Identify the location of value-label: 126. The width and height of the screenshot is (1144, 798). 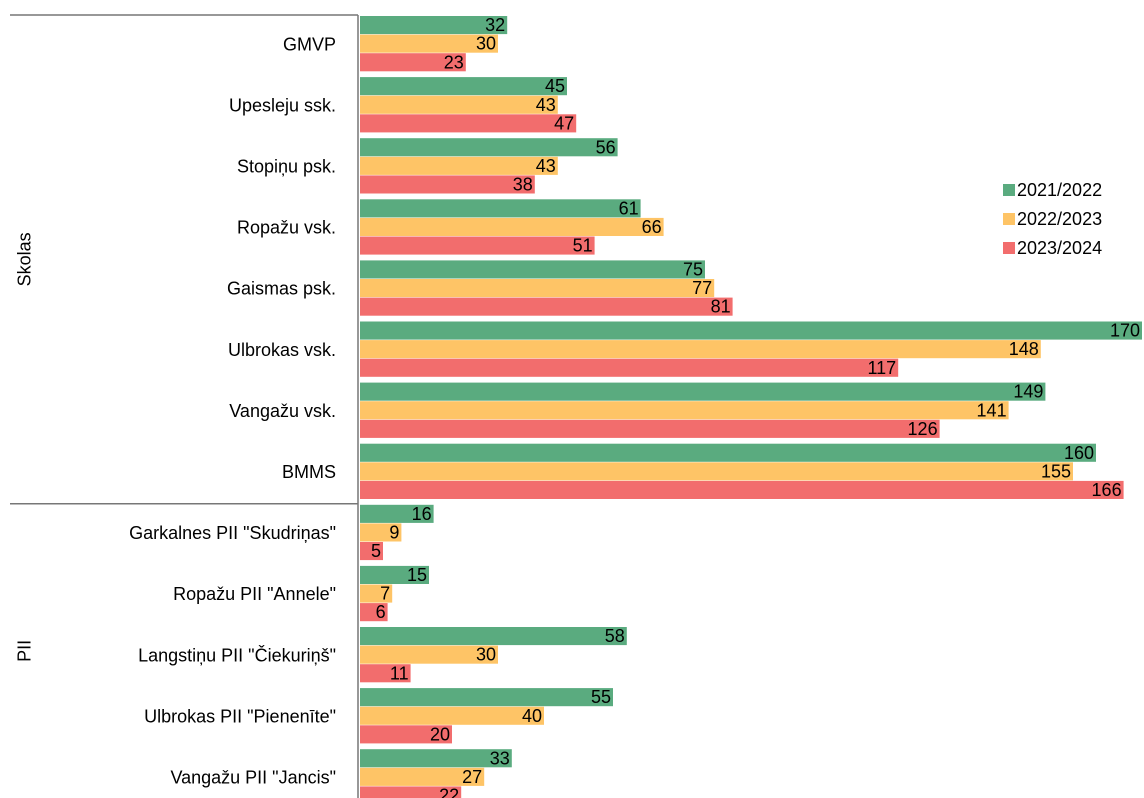
(923, 429).